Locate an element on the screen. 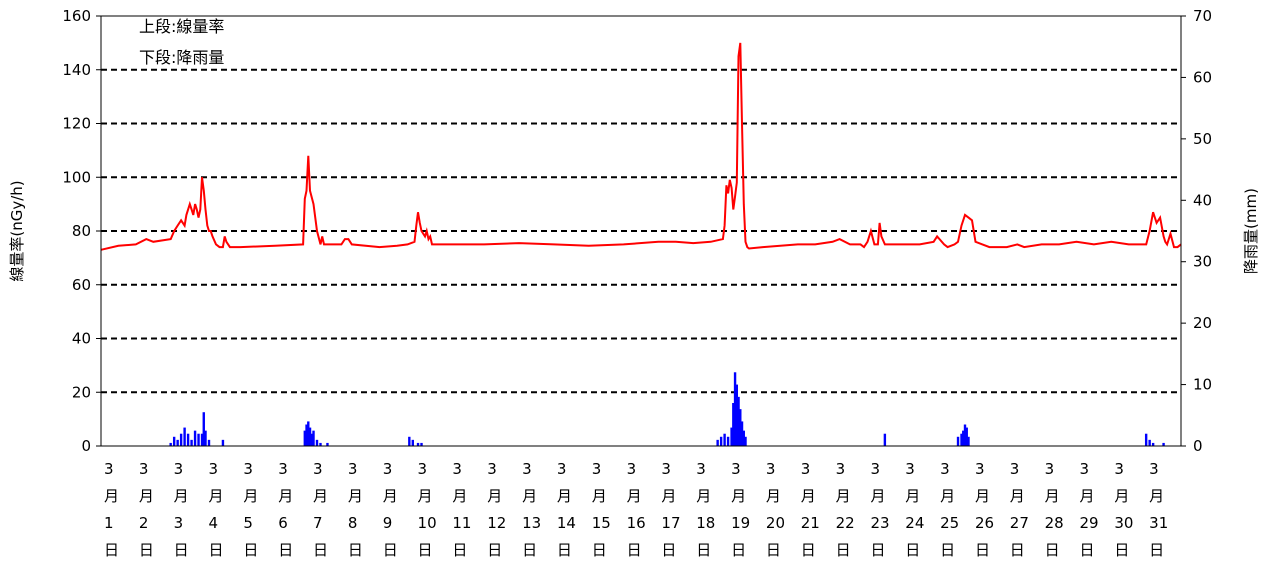 The height and width of the screenshot is (569, 1270). right-tick-label: 0 is located at coordinates (1198, 446).